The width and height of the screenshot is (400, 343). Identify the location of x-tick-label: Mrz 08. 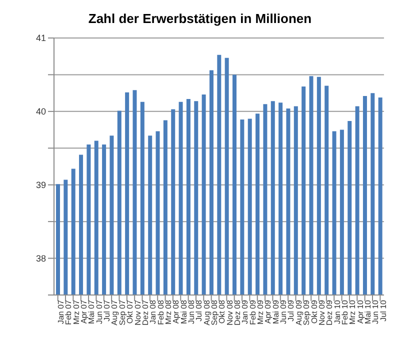
(168, 311).